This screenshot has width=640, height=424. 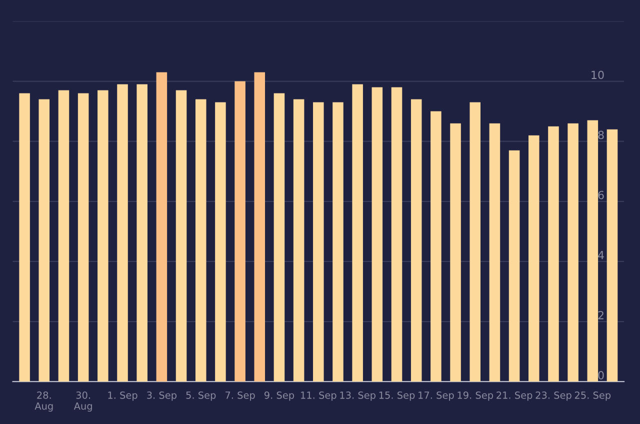 I want to click on x-tick-label: 11. Sep, so click(x=318, y=396).